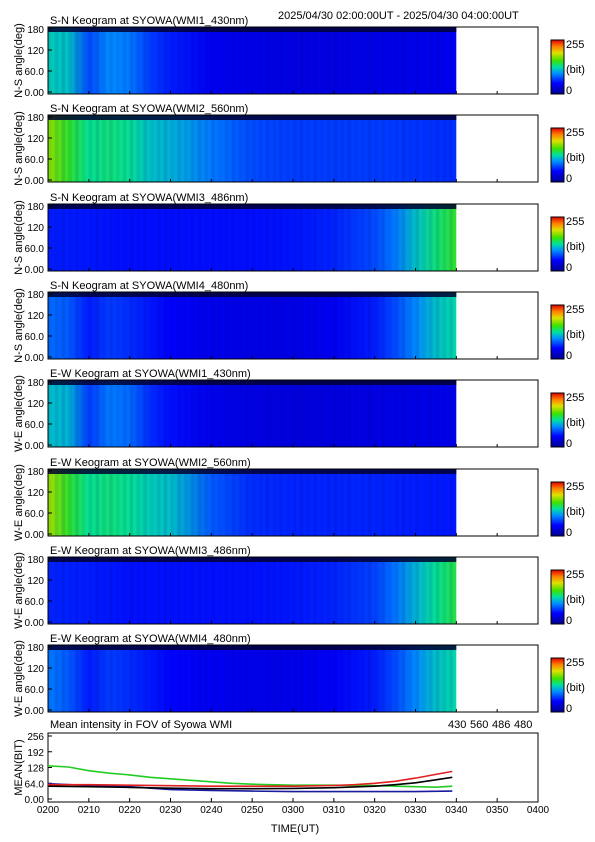 The width and height of the screenshot is (595, 842). What do you see at coordinates (149, 109) in the screenshot?
I see `panel-title: S-N Keogram at SYOWA(WMI2_560nm)` at bounding box center [149, 109].